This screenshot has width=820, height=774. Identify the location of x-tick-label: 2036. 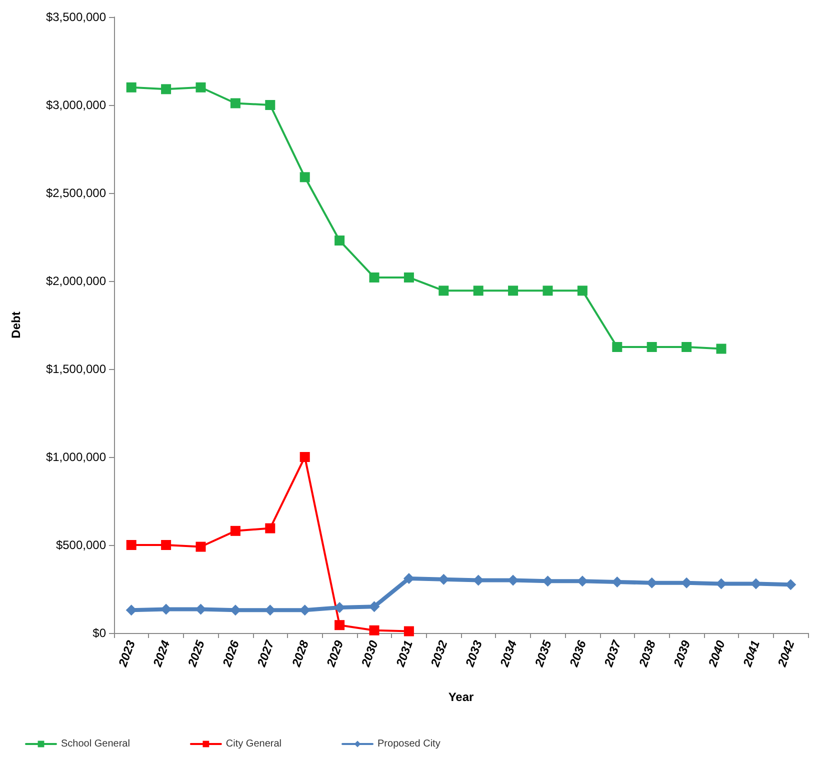
(578, 654).